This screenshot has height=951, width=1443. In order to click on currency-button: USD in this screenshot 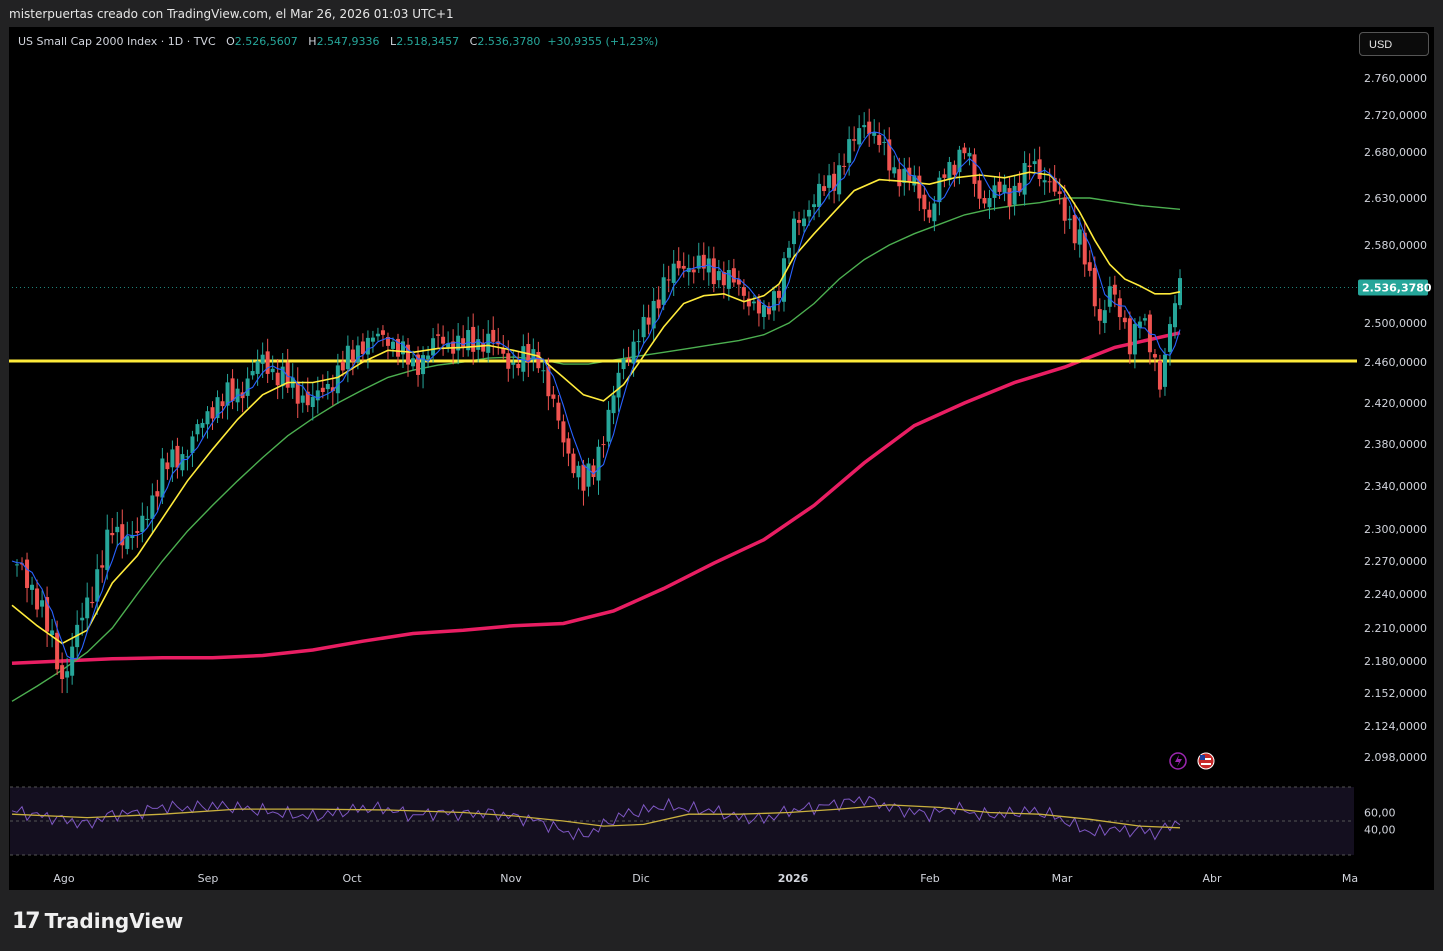, I will do `click(1394, 44)`.